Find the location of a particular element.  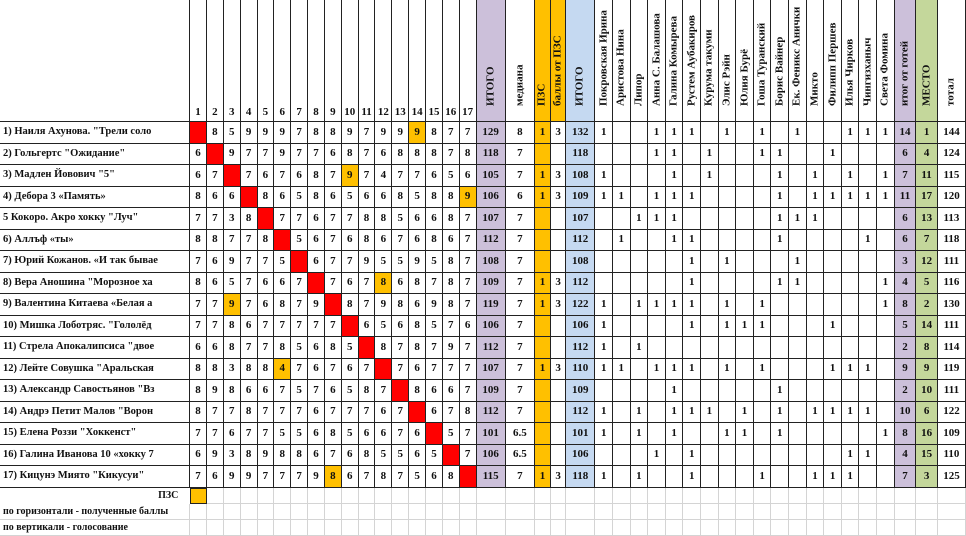

mediana-header-text: медиана is located at coordinates (519, 85).